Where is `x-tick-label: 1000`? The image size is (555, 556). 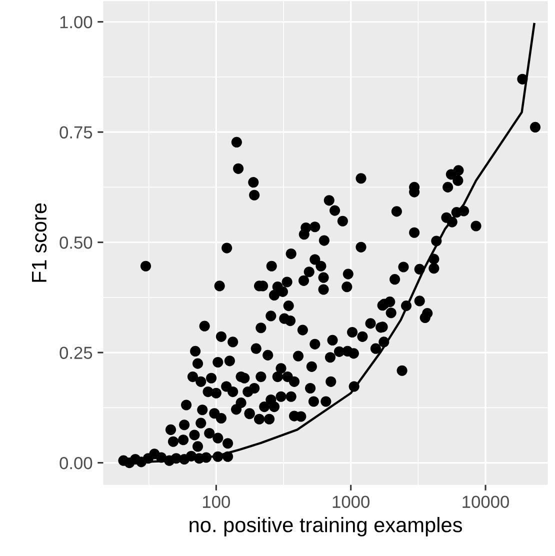 x-tick-label: 1000 is located at coordinates (351, 502).